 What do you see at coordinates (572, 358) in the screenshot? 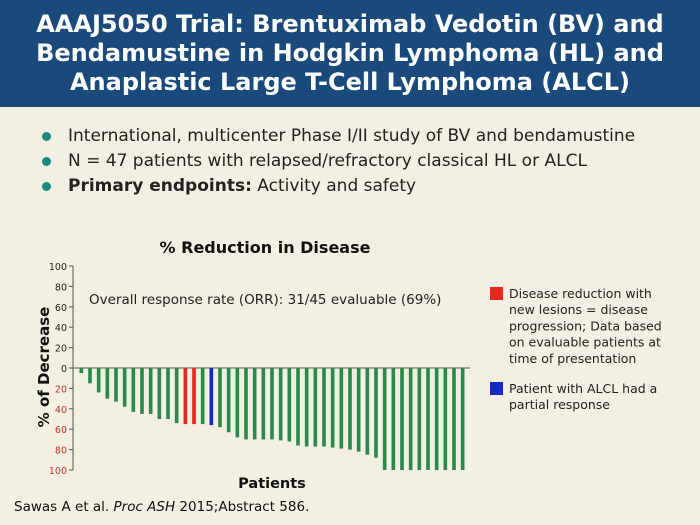
I see `legend-text: time of presentation` at bounding box center [572, 358].